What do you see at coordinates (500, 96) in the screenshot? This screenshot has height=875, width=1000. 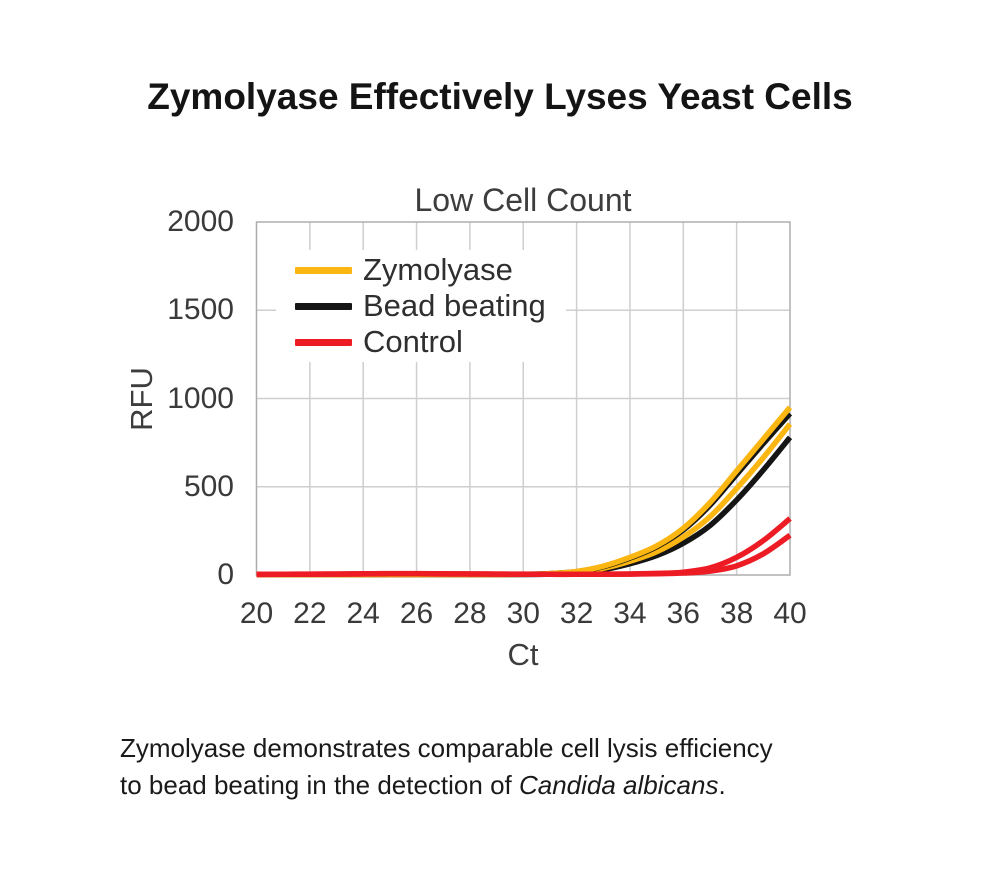 I see `page-title: Zymolyase Effectively Lyses Yeast Cells` at bounding box center [500, 96].